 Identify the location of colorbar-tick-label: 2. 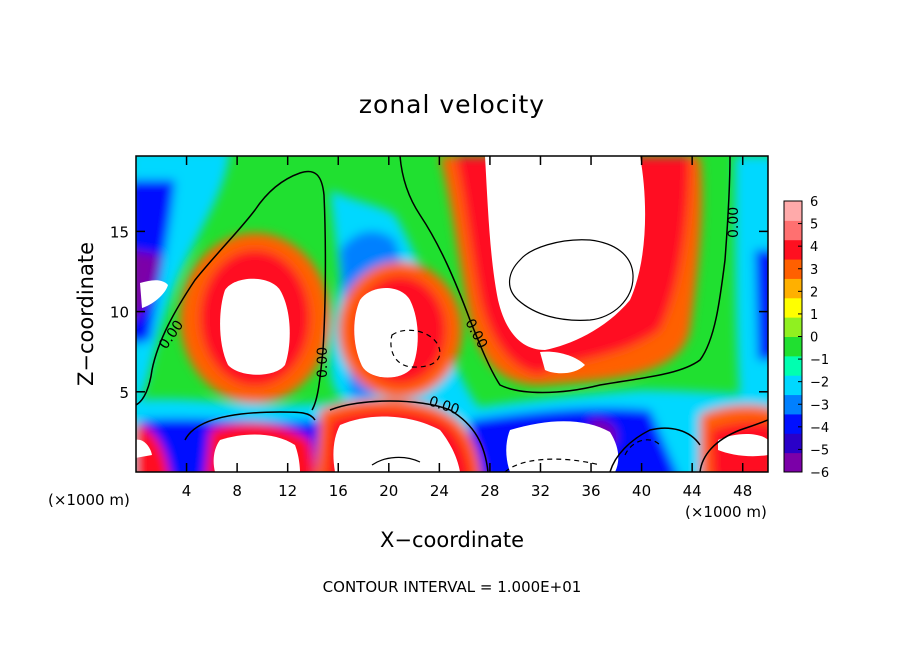
(814, 292).